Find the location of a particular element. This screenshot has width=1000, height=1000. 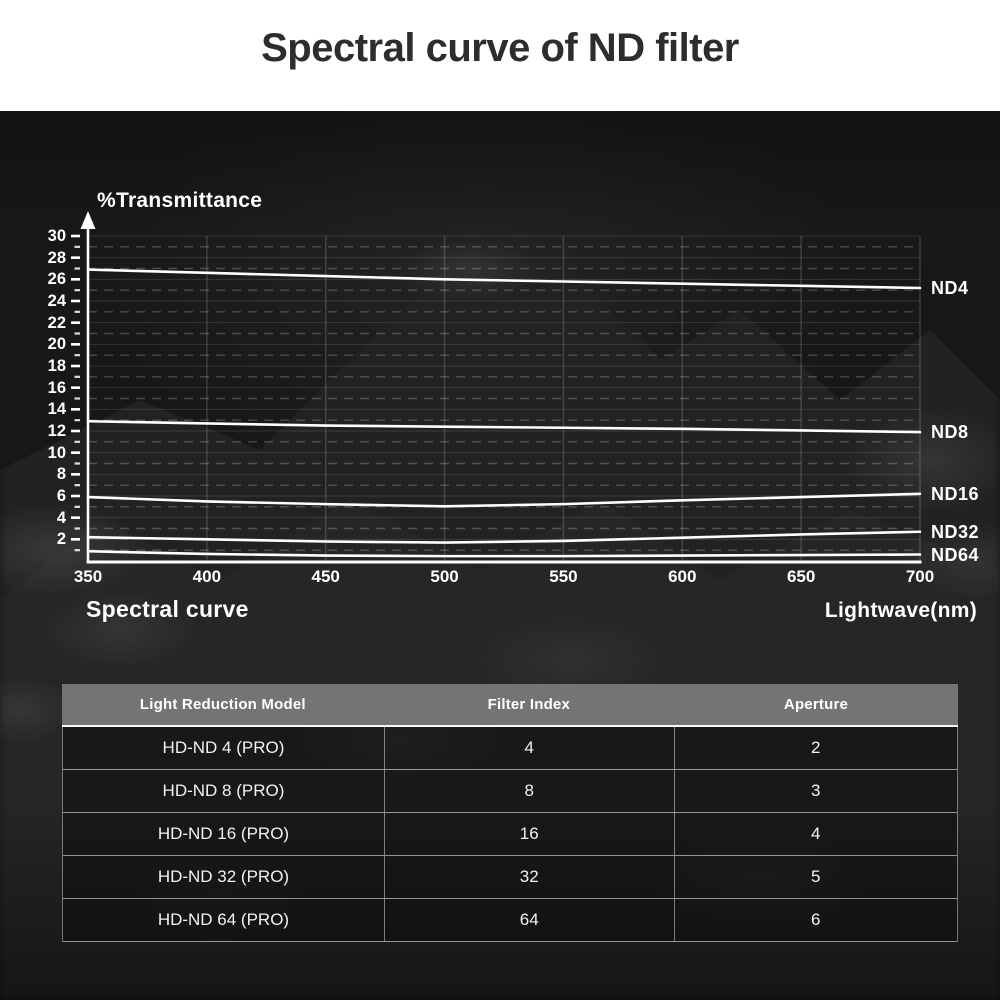

table-row: HD-ND 8 (PRO) 8 3 is located at coordinates (510, 791).